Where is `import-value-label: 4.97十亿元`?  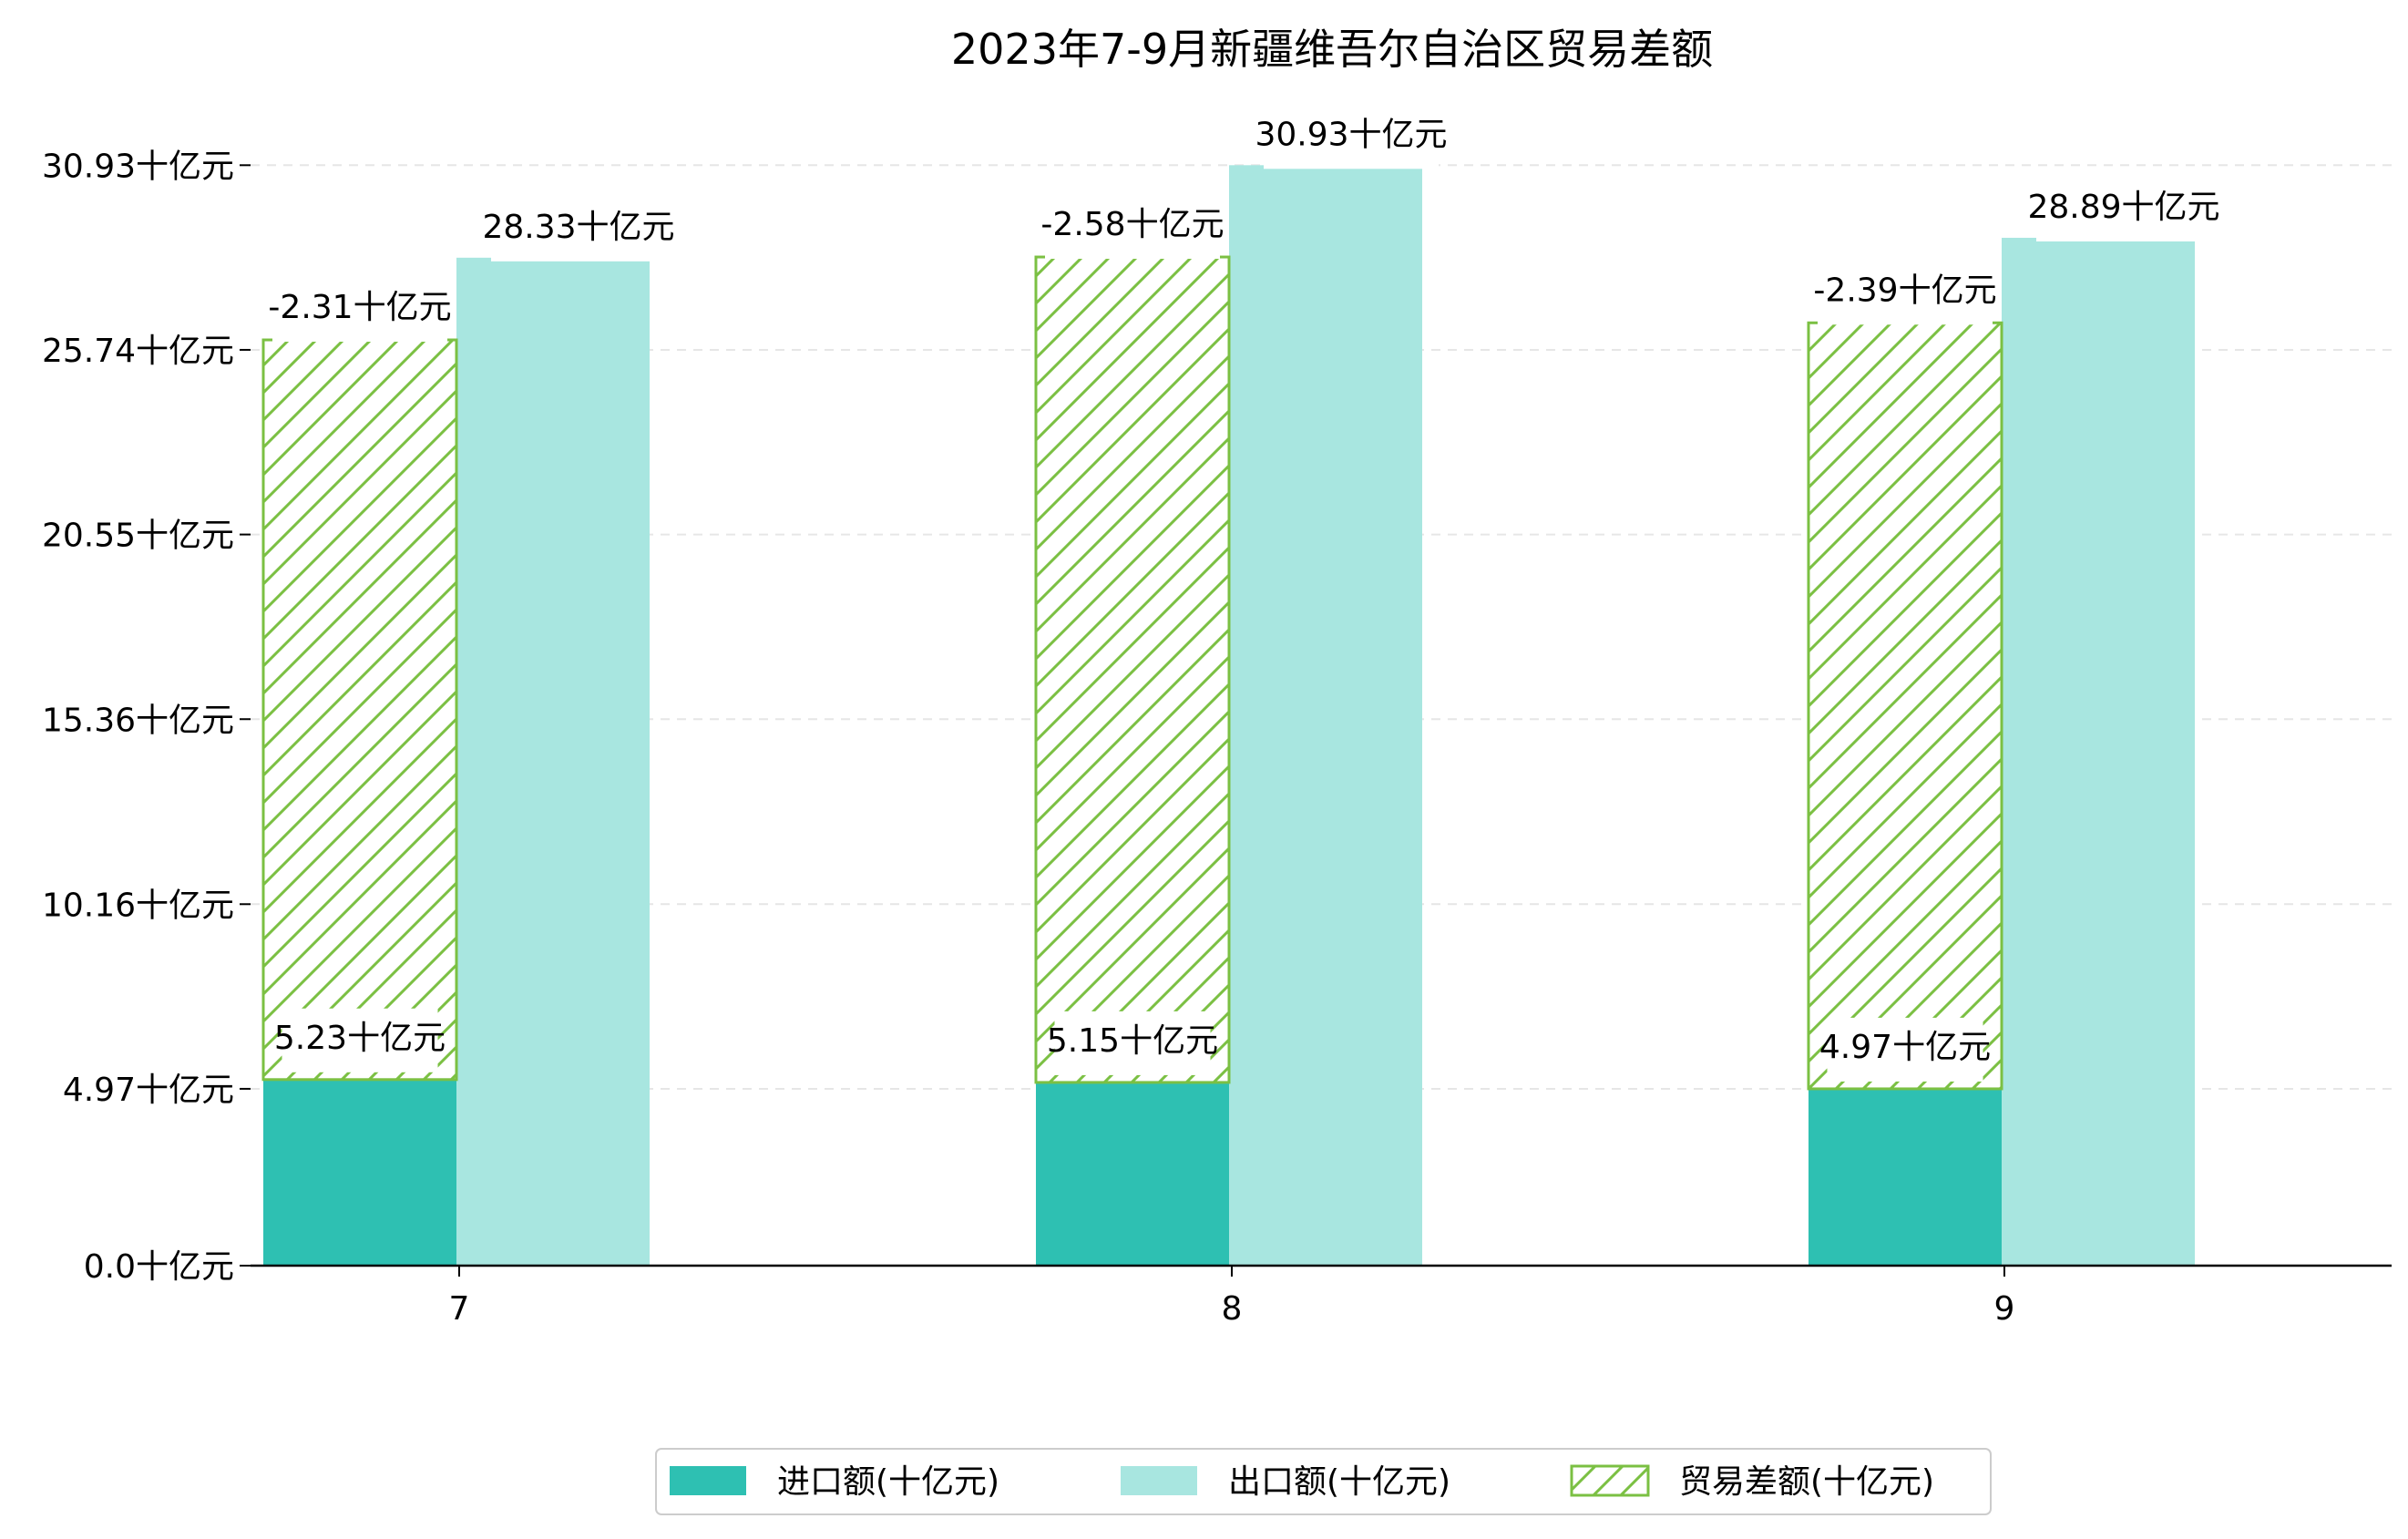 import-value-label: 4.97十亿元 is located at coordinates (1905, 1049).